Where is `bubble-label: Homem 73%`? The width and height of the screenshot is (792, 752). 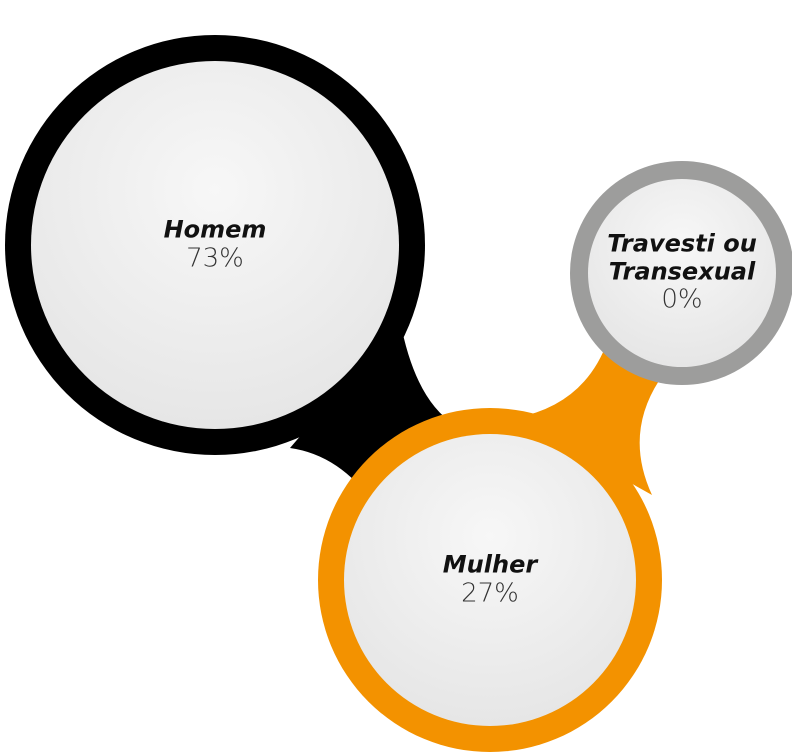 bubble-label: Homem 73% is located at coordinates (215, 244).